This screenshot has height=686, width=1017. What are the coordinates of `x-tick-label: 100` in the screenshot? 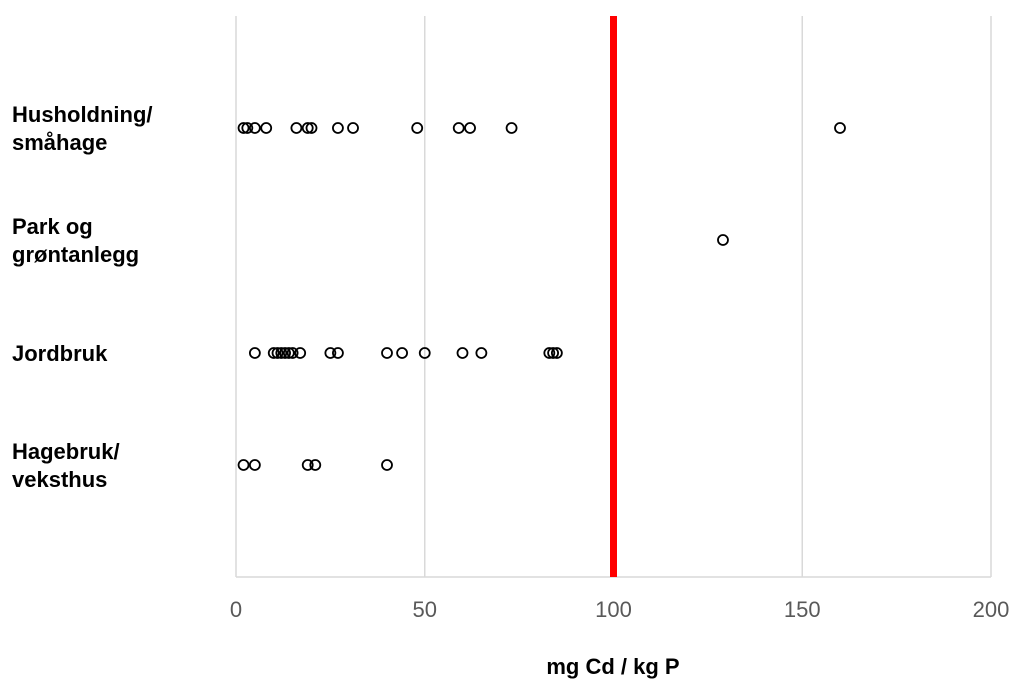 It's located at (613, 609).